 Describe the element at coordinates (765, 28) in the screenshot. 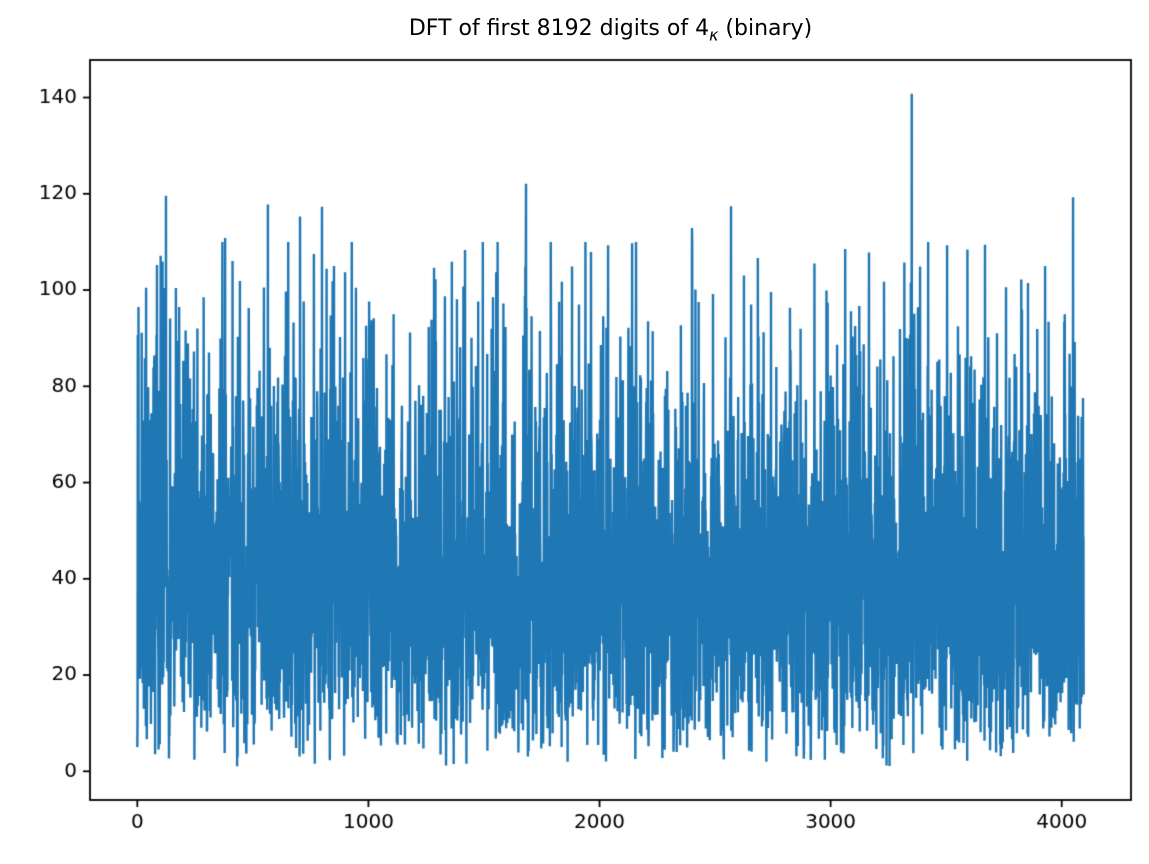

I see `chart-title-suffix: (binary)` at that location.